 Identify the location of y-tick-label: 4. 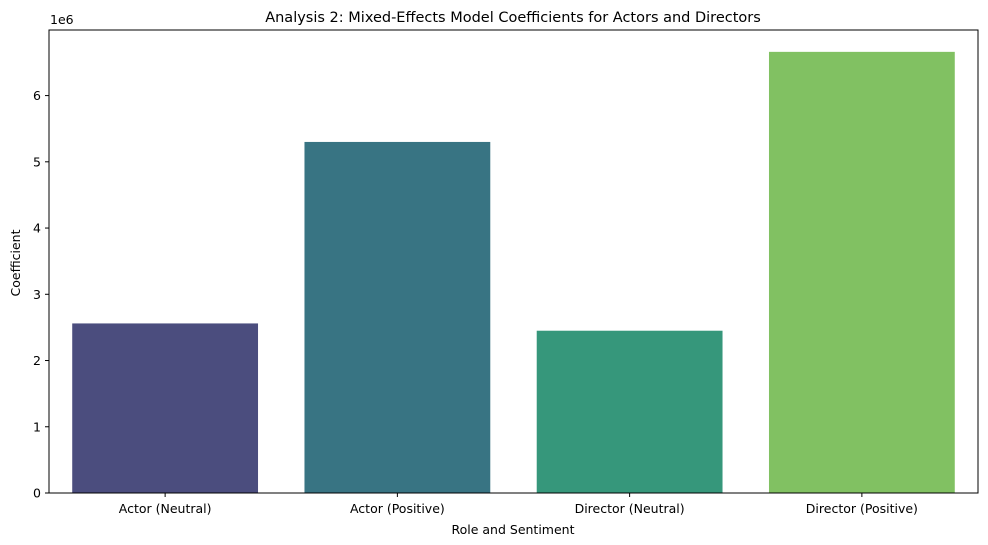
(37, 228).